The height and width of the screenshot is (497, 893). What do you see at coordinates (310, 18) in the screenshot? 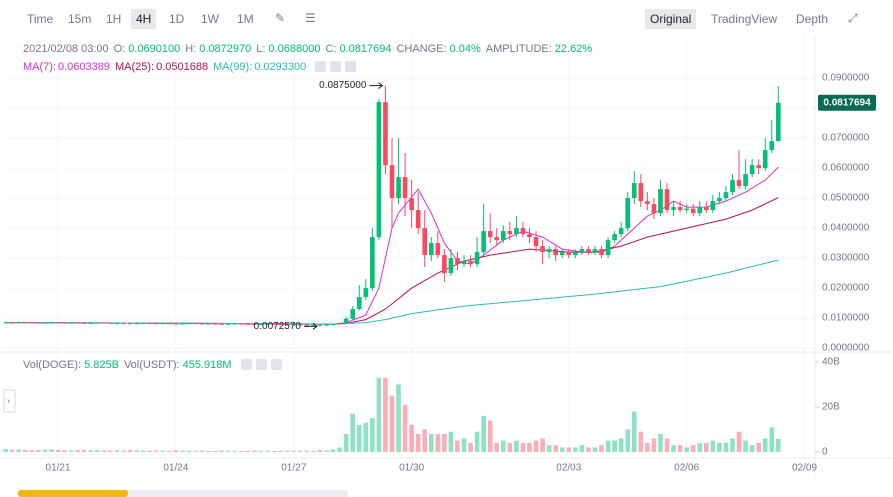
I see `settings-icon: ☰` at bounding box center [310, 18].